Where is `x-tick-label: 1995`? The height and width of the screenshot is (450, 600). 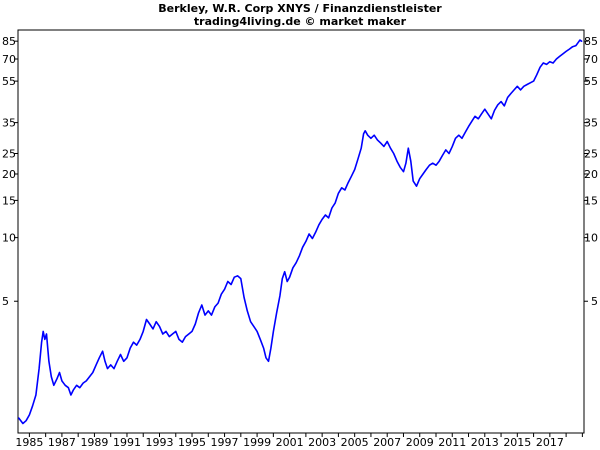 x-tick-label: 1995 is located at coordinates (192, 442).